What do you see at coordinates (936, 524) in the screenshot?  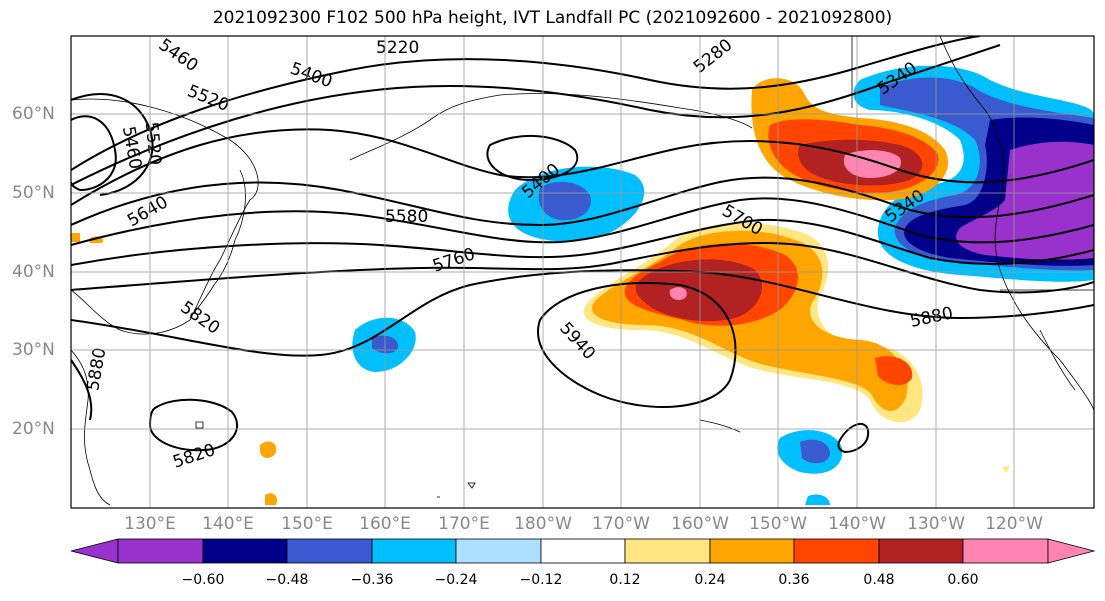 I see `lon-label: 130°W` at bounding box center [936, 524].